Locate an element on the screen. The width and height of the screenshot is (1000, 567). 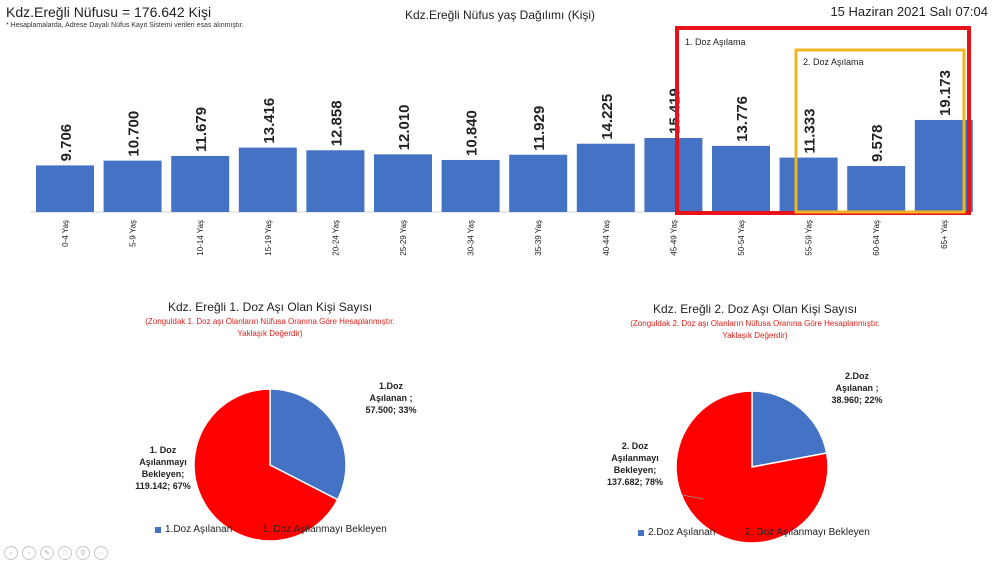
bar-value-label: 9.578 is located at coordinates (877, 143).